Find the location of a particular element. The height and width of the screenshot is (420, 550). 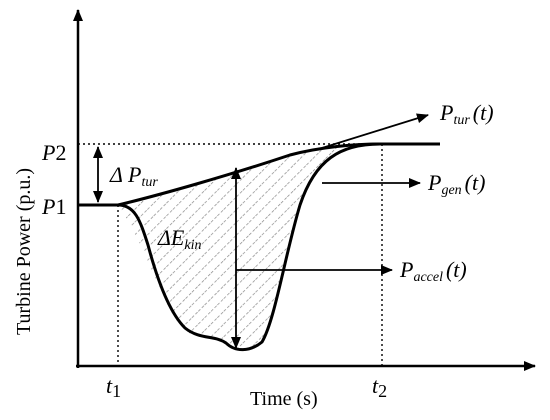

t1-tick-label: t1 is located at coordinates (113, 387).